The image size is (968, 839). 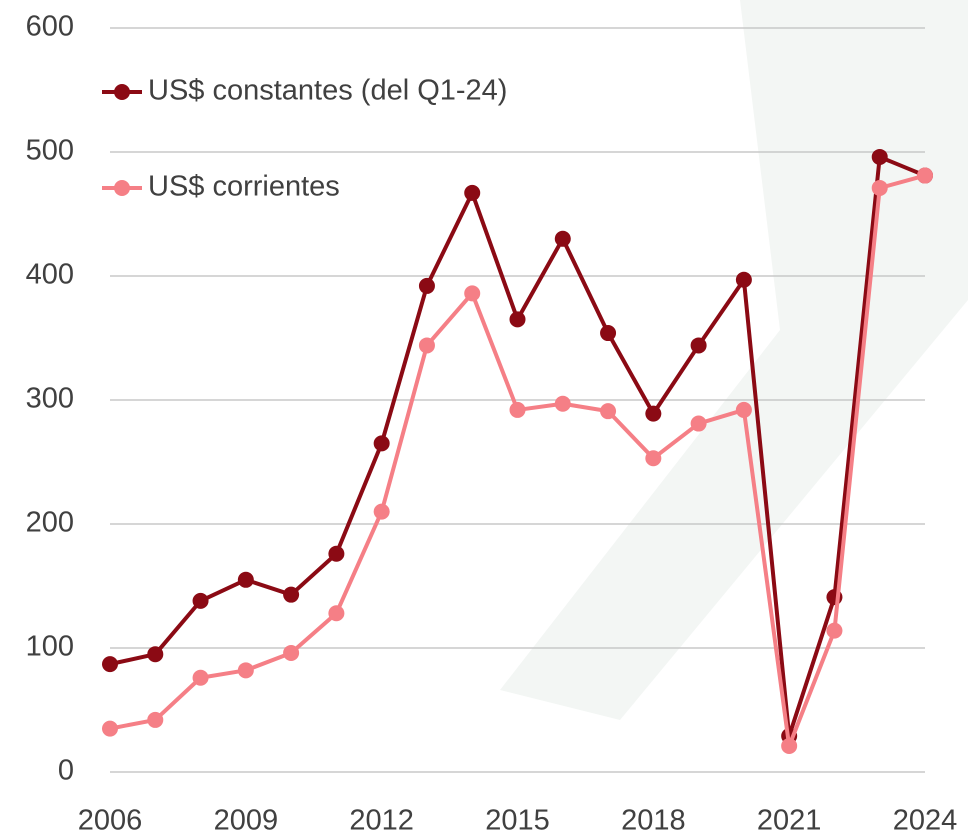 I want to click on y-tick-label: 0, so click(x=66, y=771).